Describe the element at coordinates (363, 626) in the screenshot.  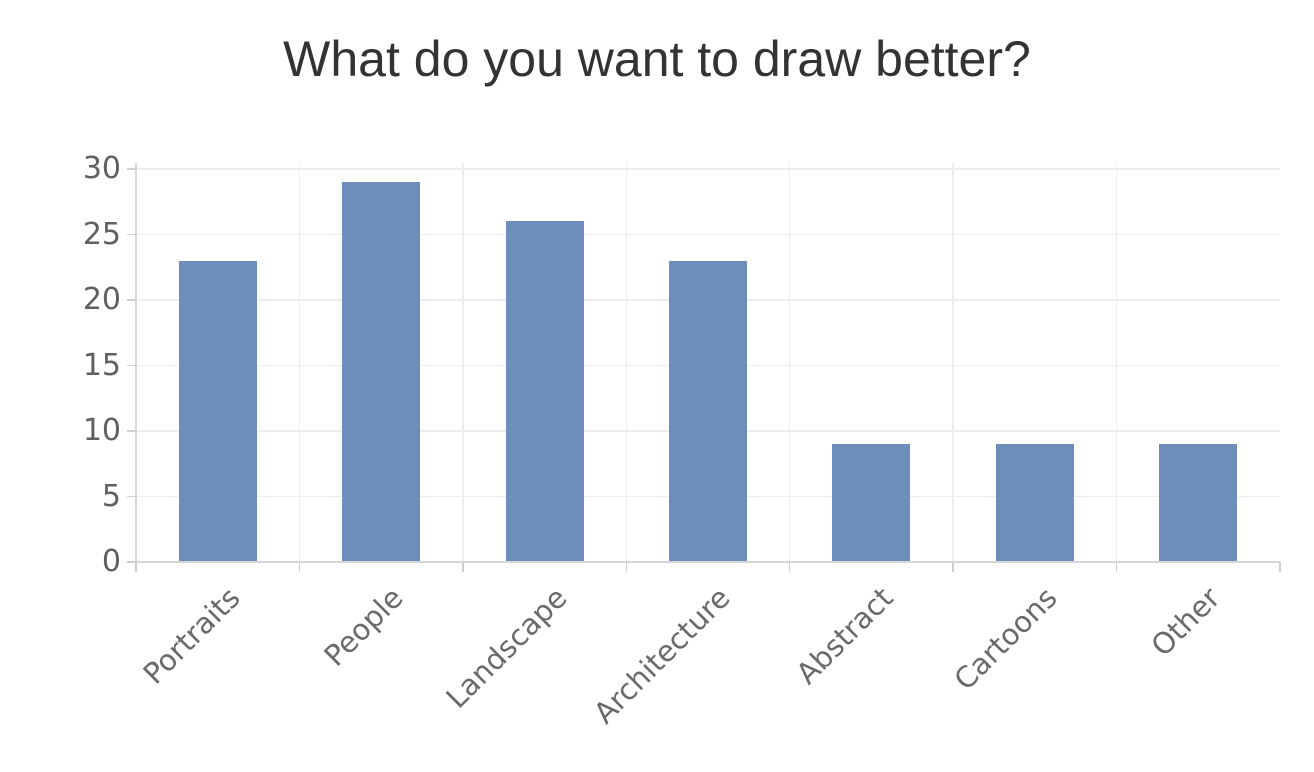
I see `x-category-label: People` at that location.